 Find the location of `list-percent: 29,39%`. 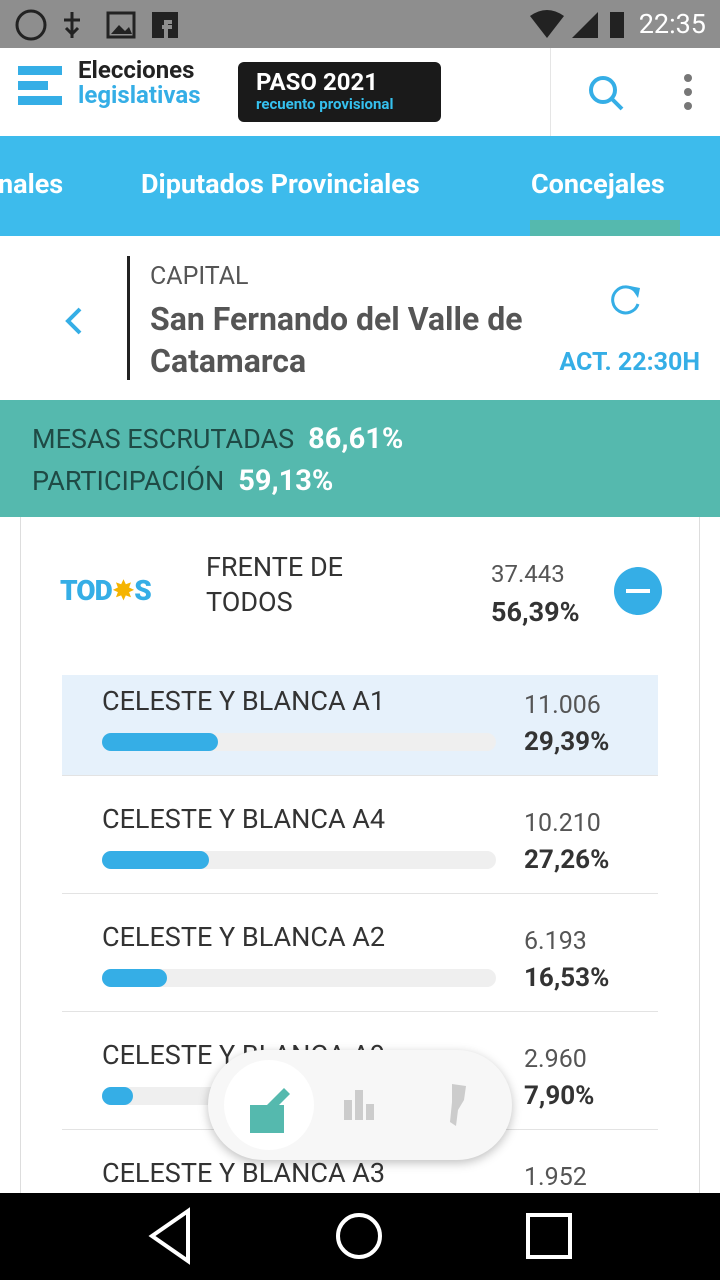

list-percent: 29,39% is located at coordinates (567, 742).